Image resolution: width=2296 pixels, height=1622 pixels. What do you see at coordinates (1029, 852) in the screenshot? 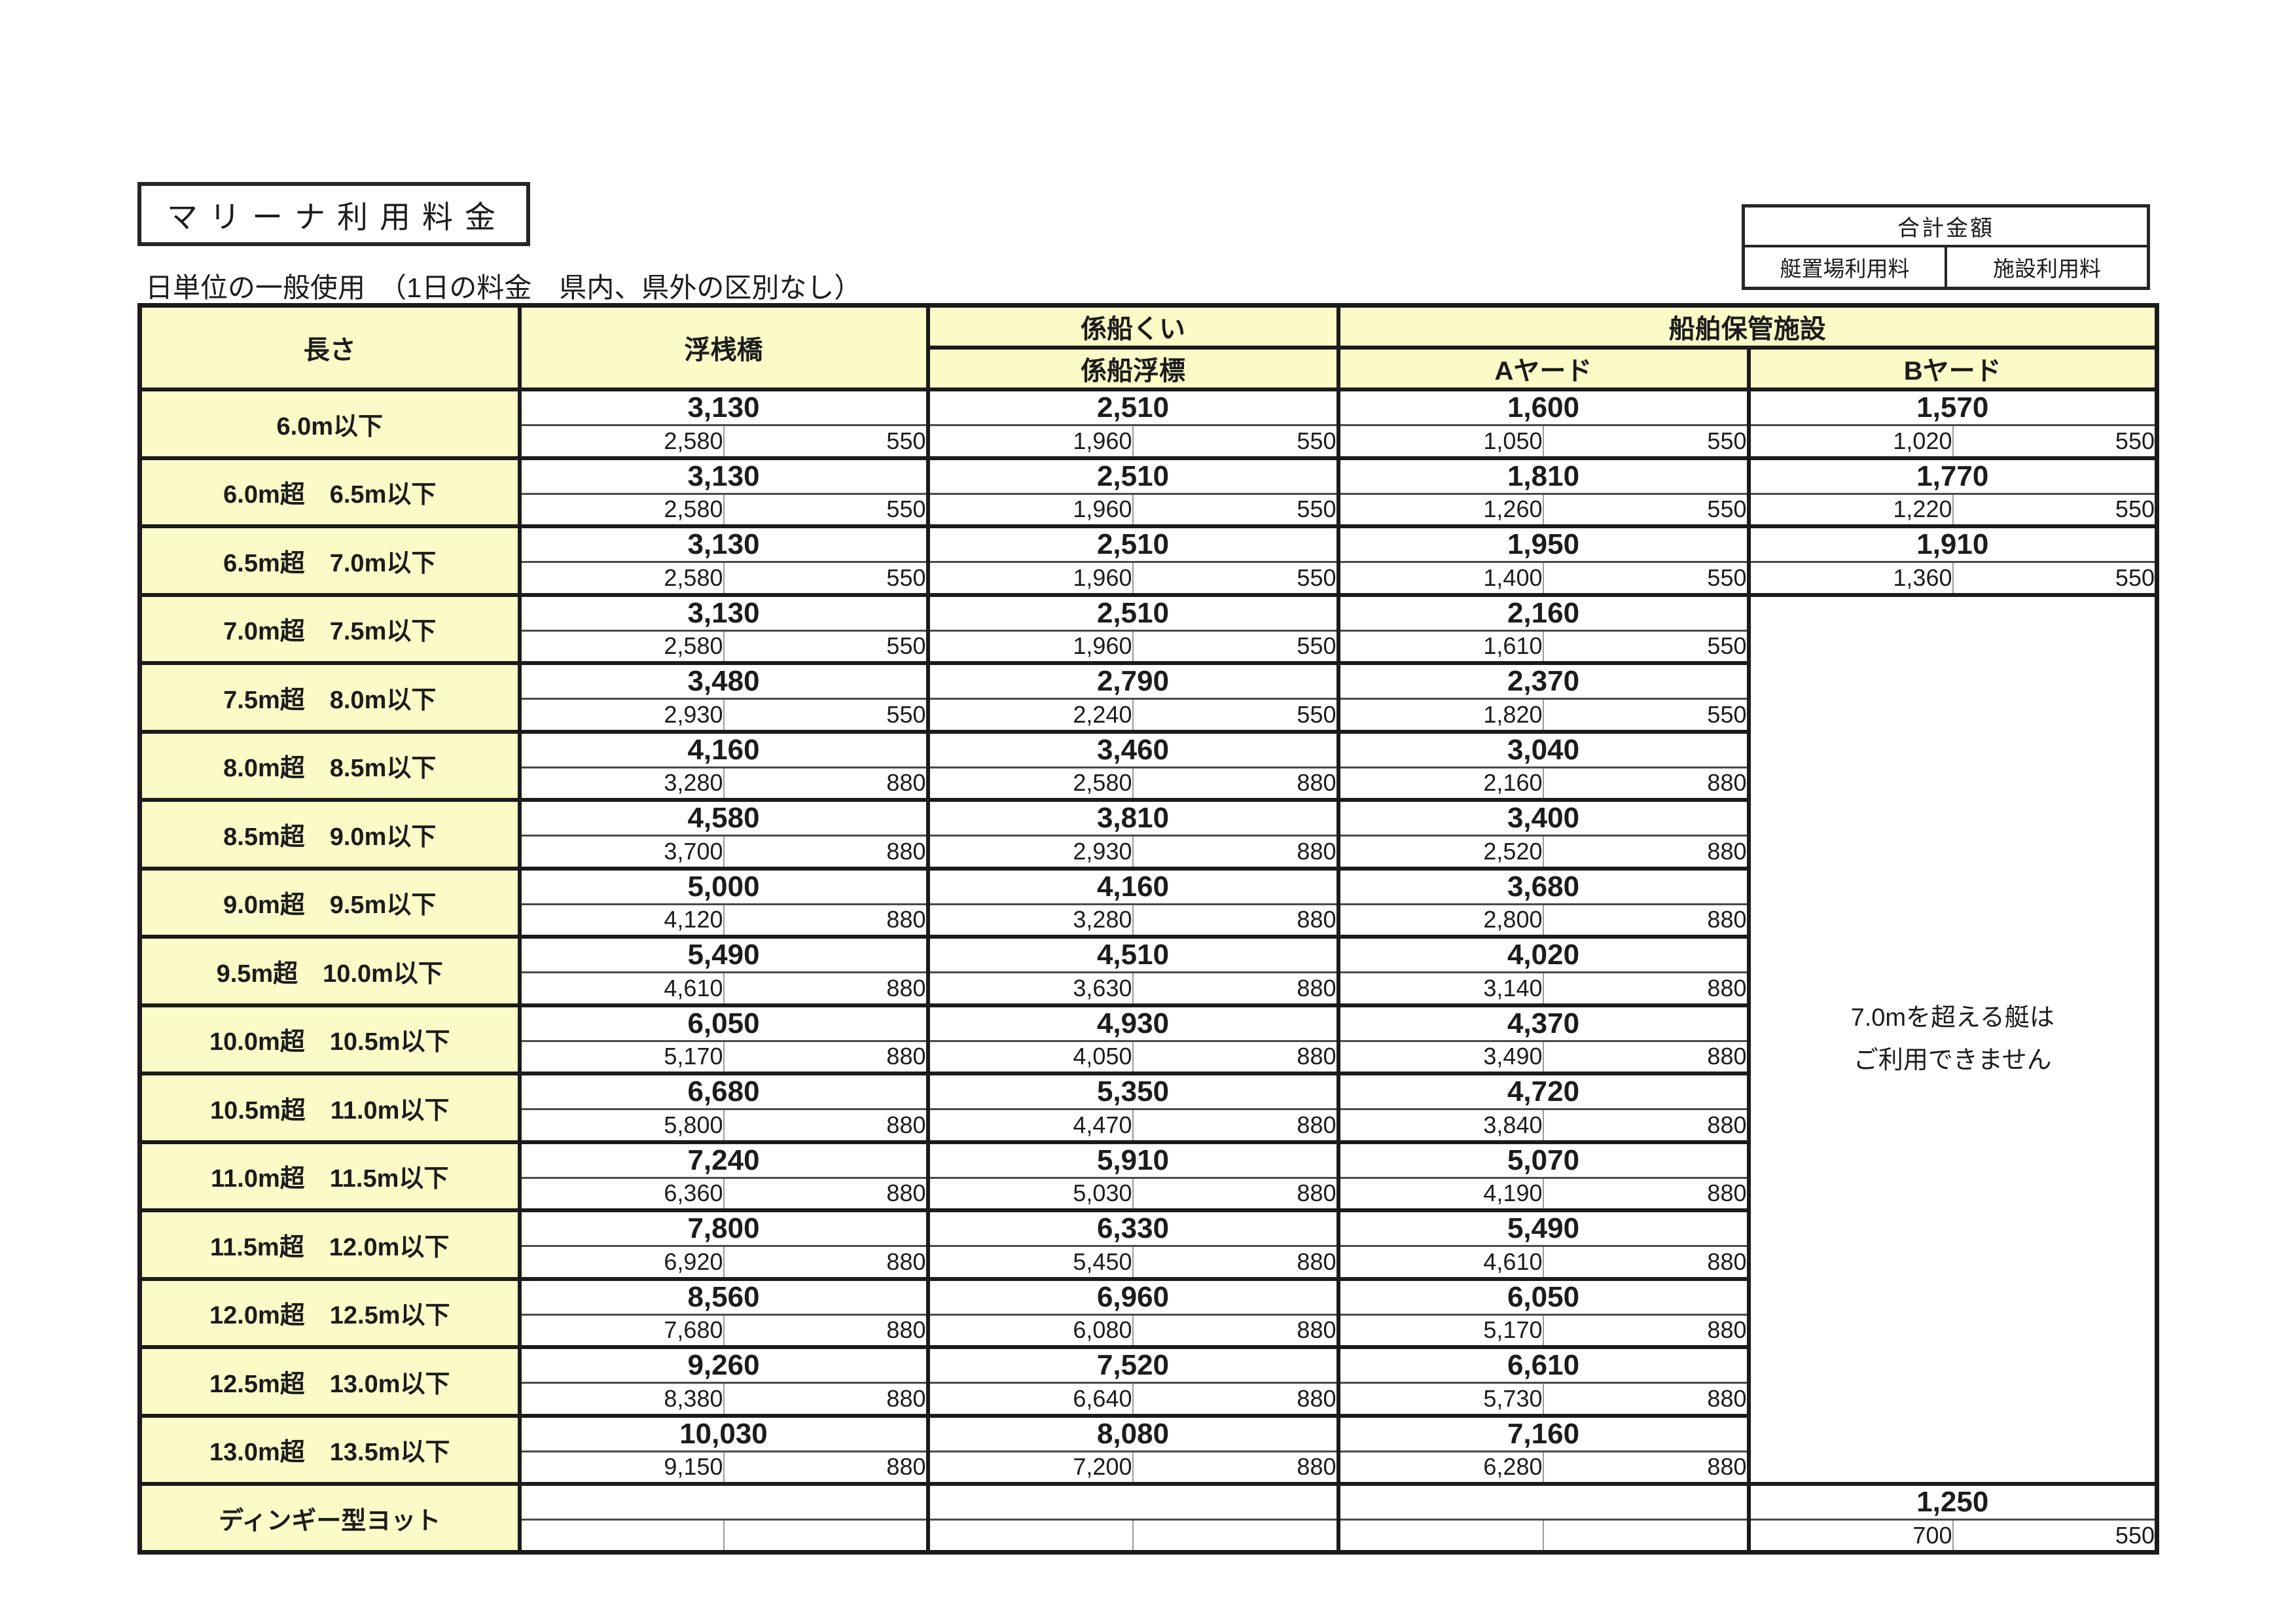
I see `pile-berth-fee: 2,930` at bounding box center [1029, 852].